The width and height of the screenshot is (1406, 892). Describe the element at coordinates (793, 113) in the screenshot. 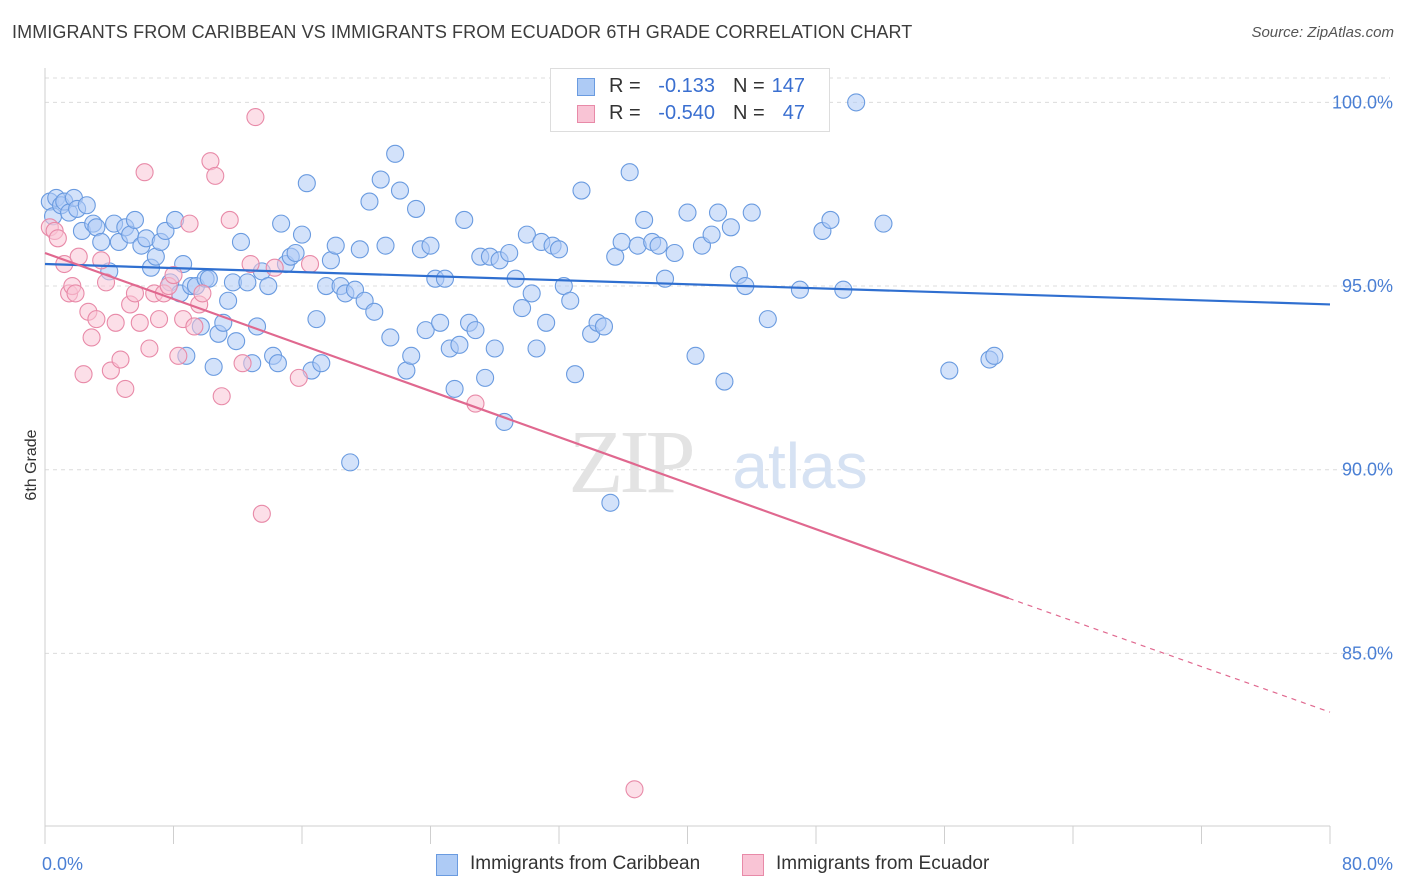

I see `legend-n-value: 47` at that location.